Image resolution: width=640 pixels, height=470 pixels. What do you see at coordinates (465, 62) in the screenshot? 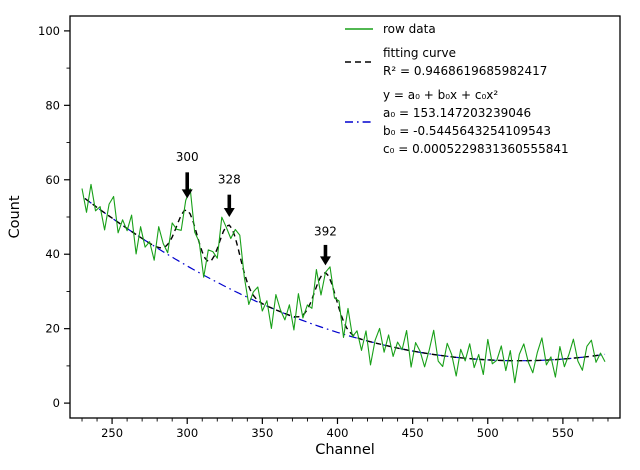
I see `legend-label: fitting curve R² = 0.9468619685982417` at bounding box center [465, 62].